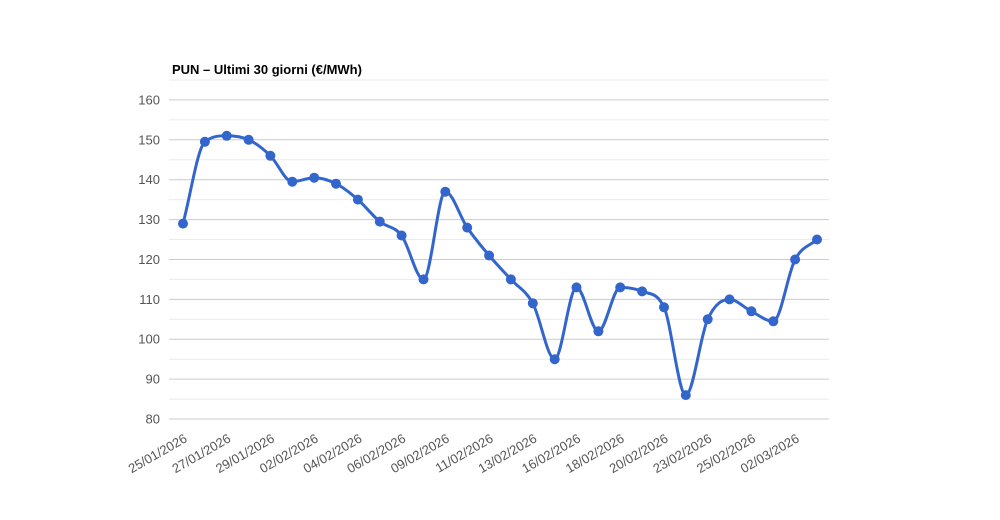 The width and height of the screenshot is (1000, 520). What do you see at coordinates (149, 299) in the screenshot?
I see `y-axis-tick-label: 110` at bounding box center [149, 299].